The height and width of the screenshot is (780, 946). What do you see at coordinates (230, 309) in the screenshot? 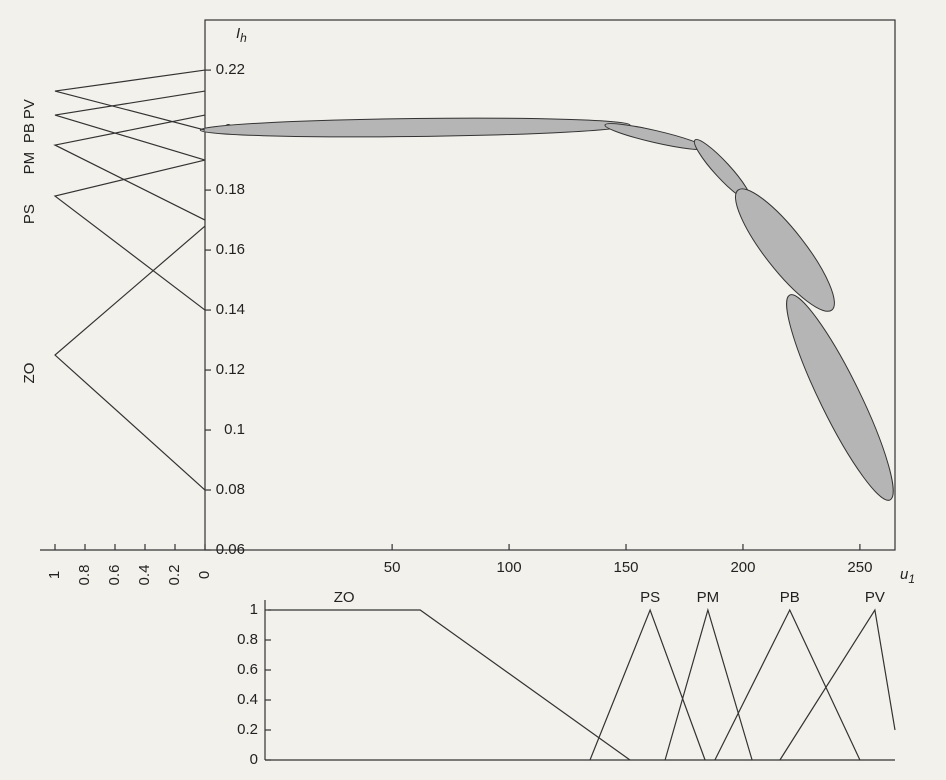
I see `y-tick-label: 0.14` at bounding box center [230, 309].